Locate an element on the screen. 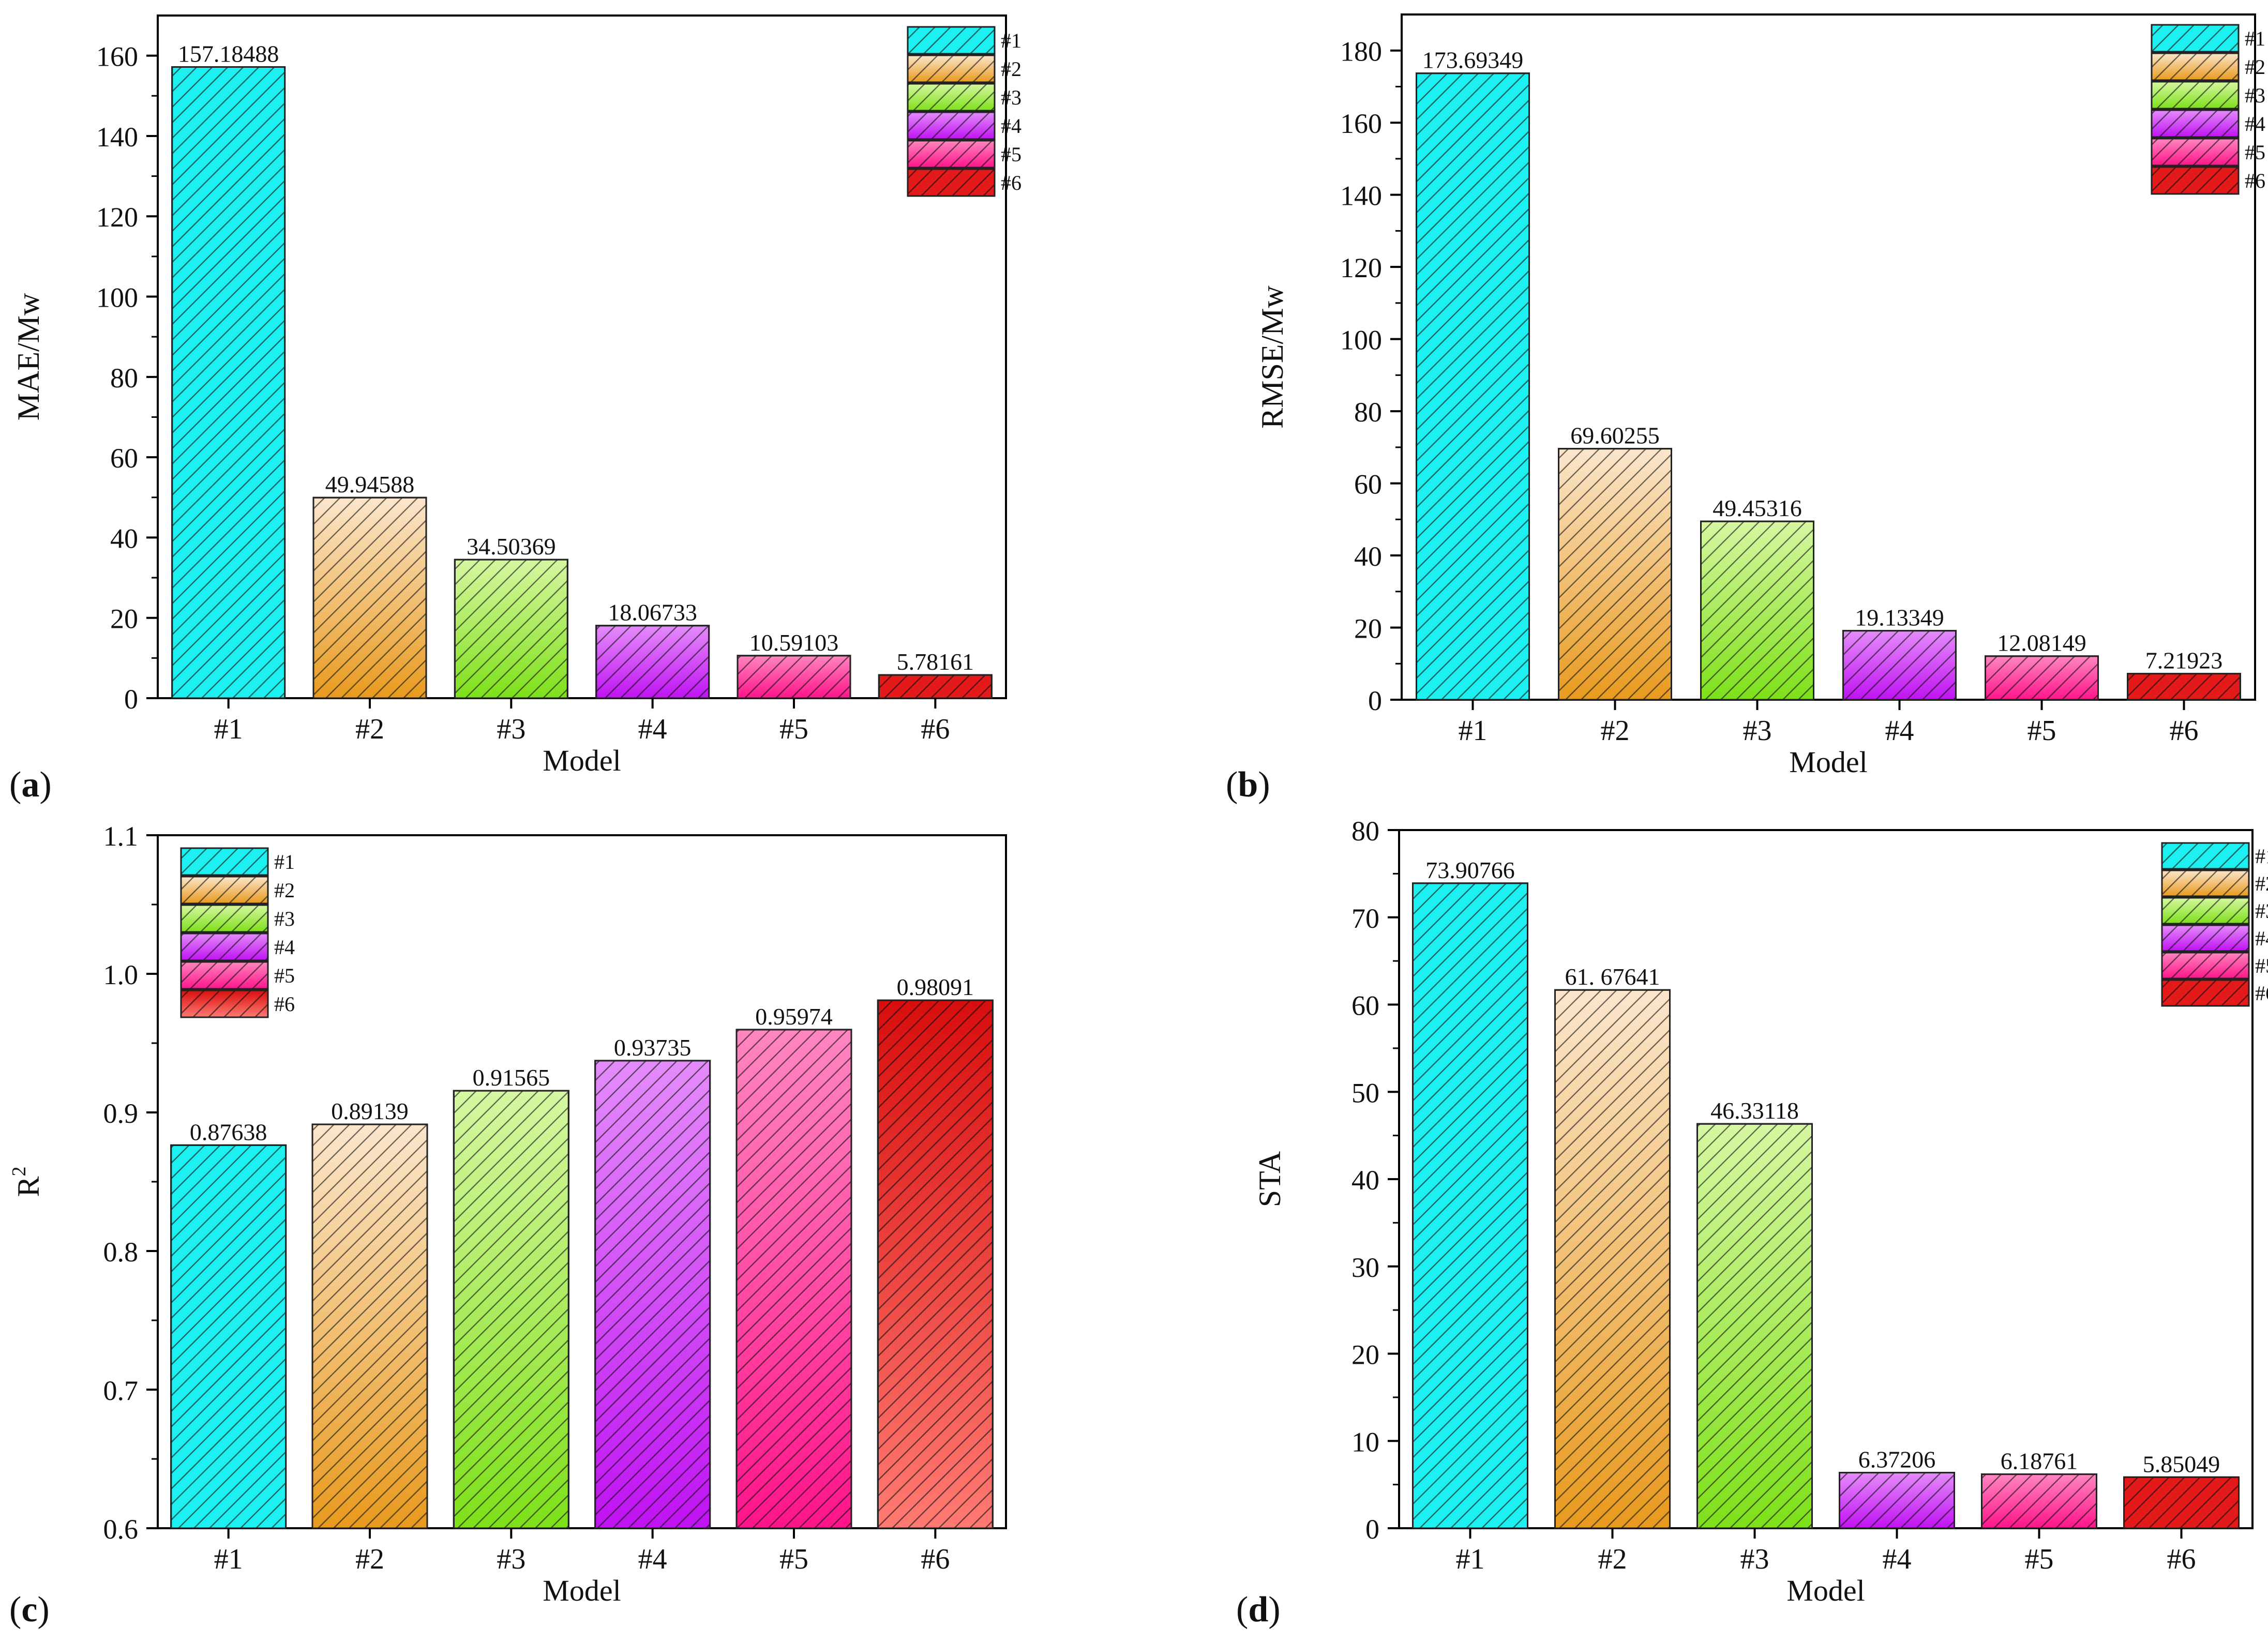  y-tick-label: 0 is located at coordinates (131, 699).